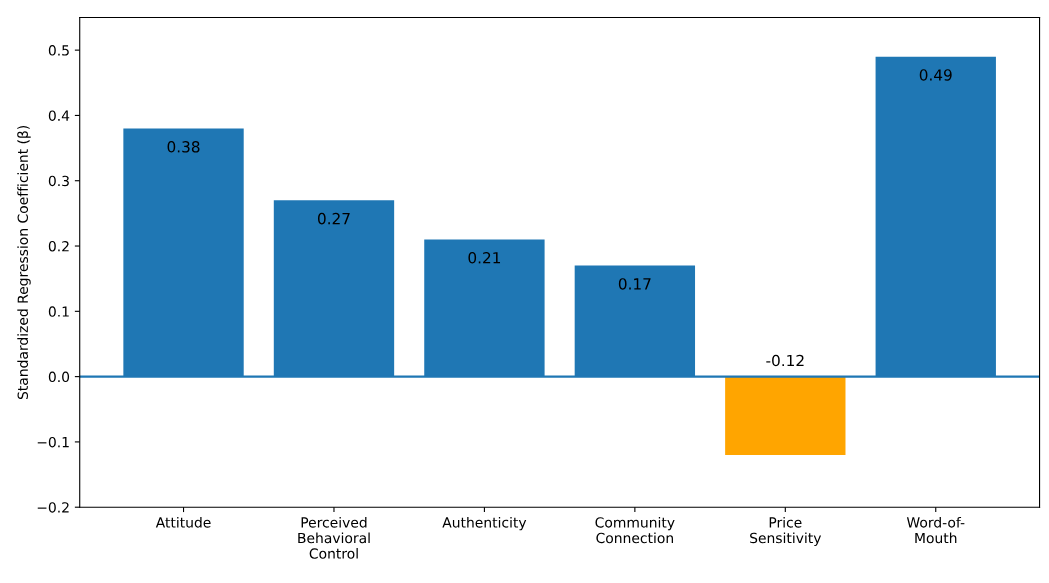 The height and width of the screenshot is (583, 1049). Describe the element at coordinates (634, 284) in the screenshot. I see `data-label: 0.17` at that location.